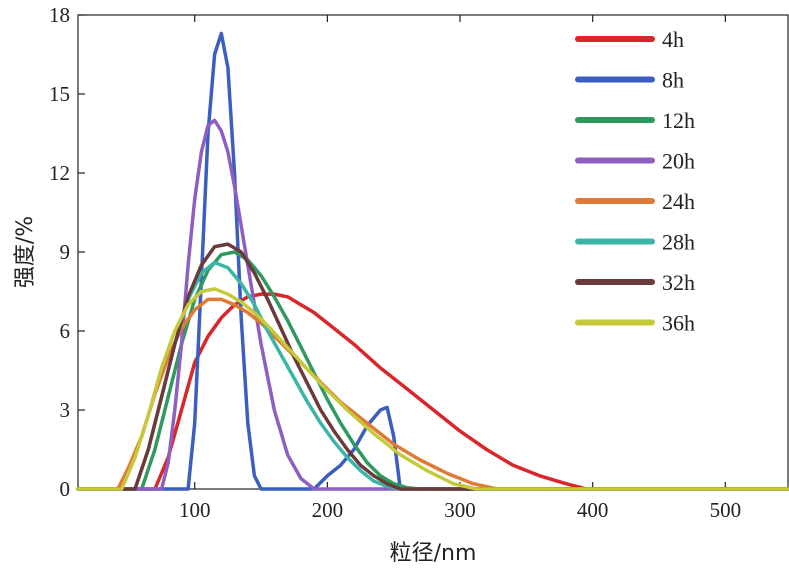 The height and width of the screenshot is (570, 789). Describe the element at coordinates (678, 323) in the screenshot. I see `legend-label-36h: 36h` at that location.